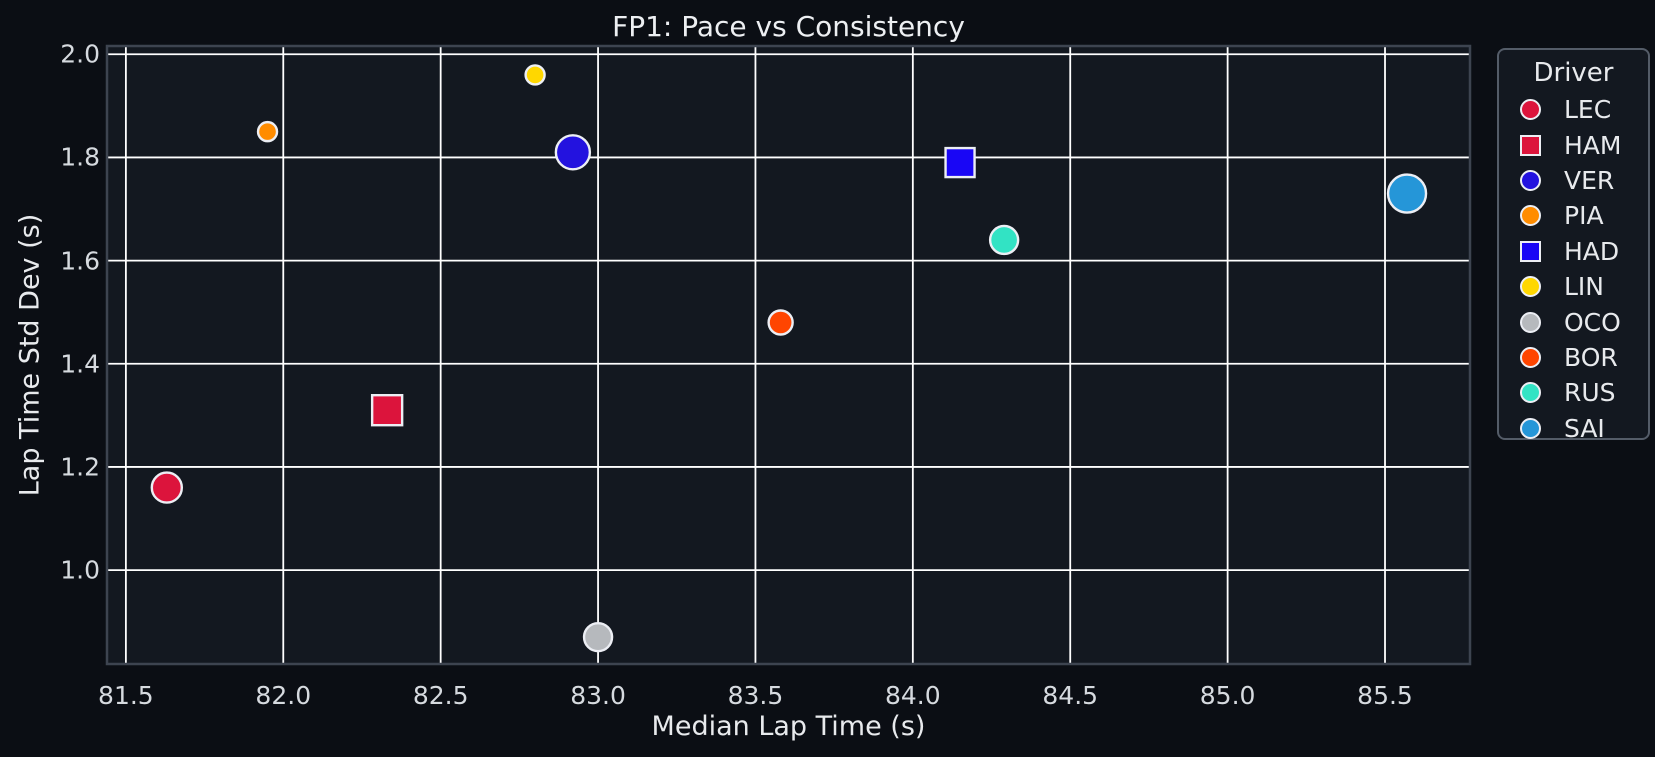  I want to click on y-tick-label: 1.6, so click(80, 261).